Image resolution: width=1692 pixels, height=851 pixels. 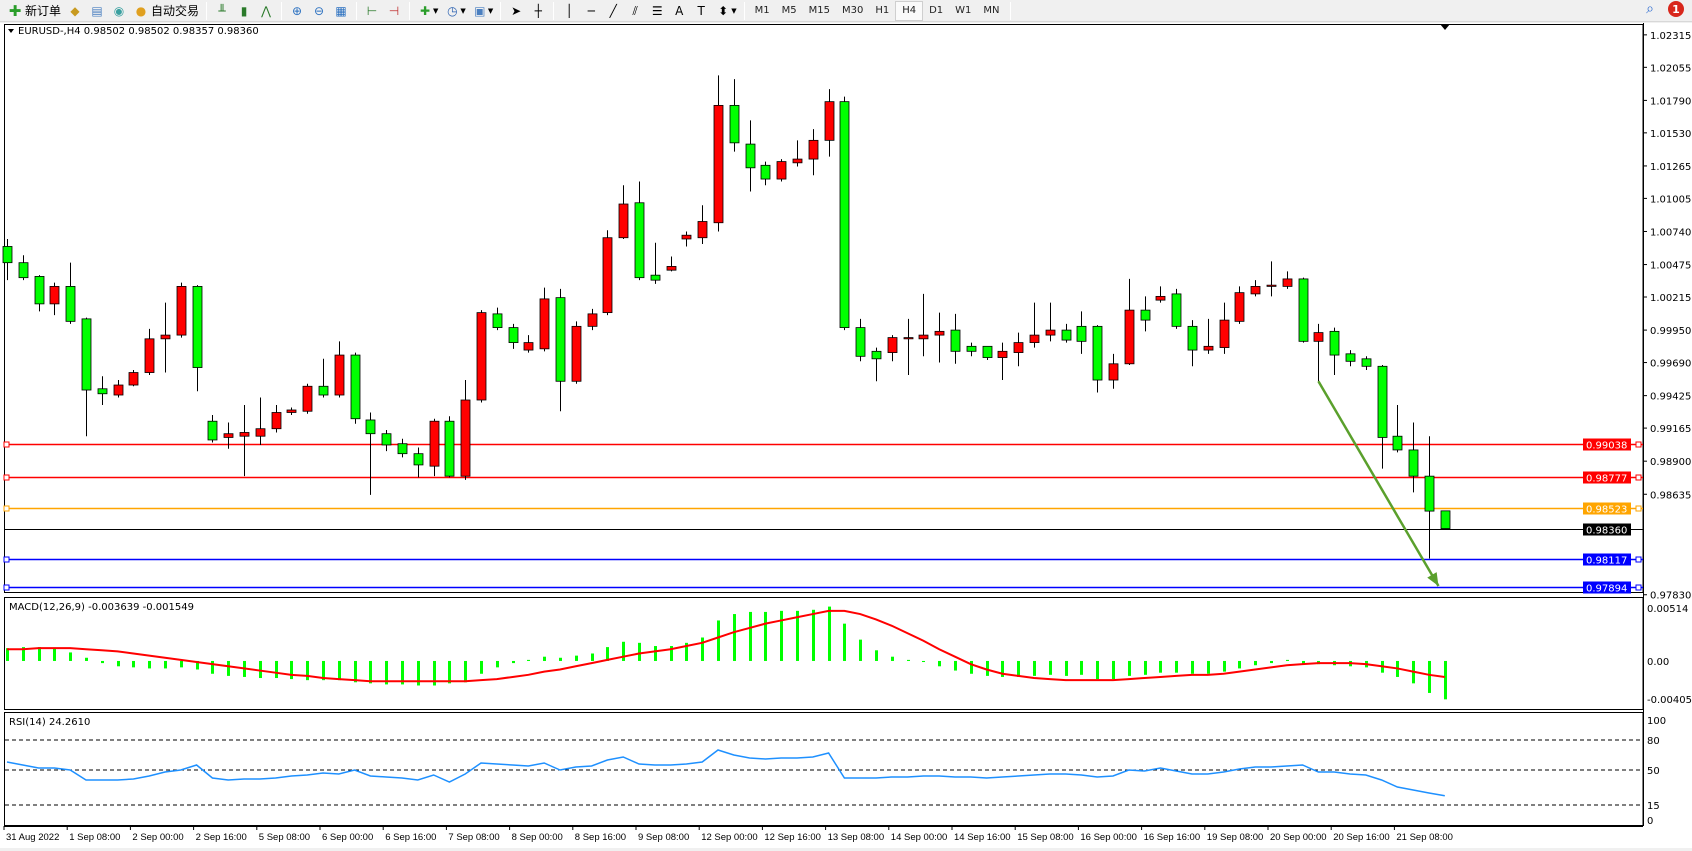 I want to click on trendline-icon: ╱, so click(x=613, y=10).